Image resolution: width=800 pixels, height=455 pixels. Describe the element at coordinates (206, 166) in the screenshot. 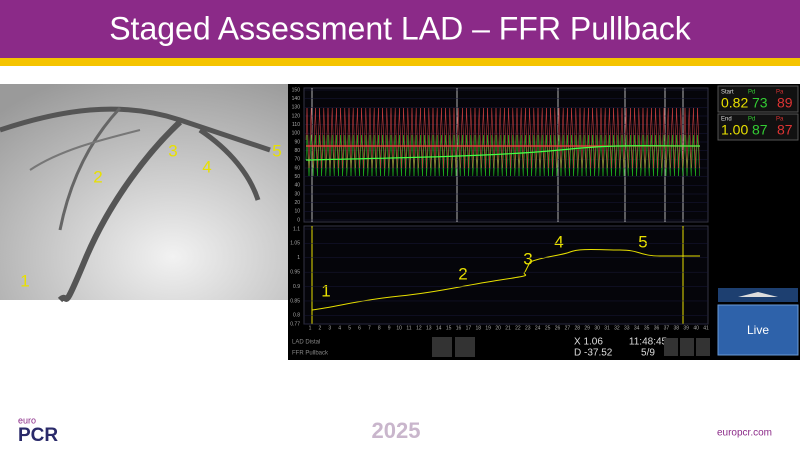

I see `angio-label: 4` at that location.